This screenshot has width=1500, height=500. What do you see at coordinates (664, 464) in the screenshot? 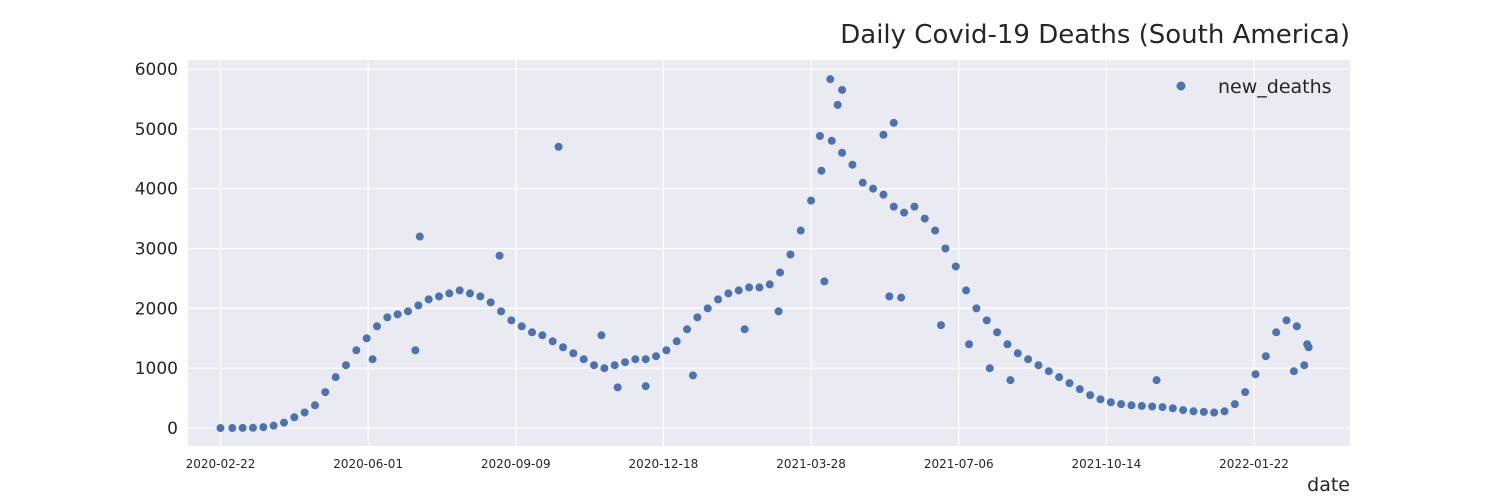
I see `x-tick-label: 2020-12-18` at bounding box center [664, 464].